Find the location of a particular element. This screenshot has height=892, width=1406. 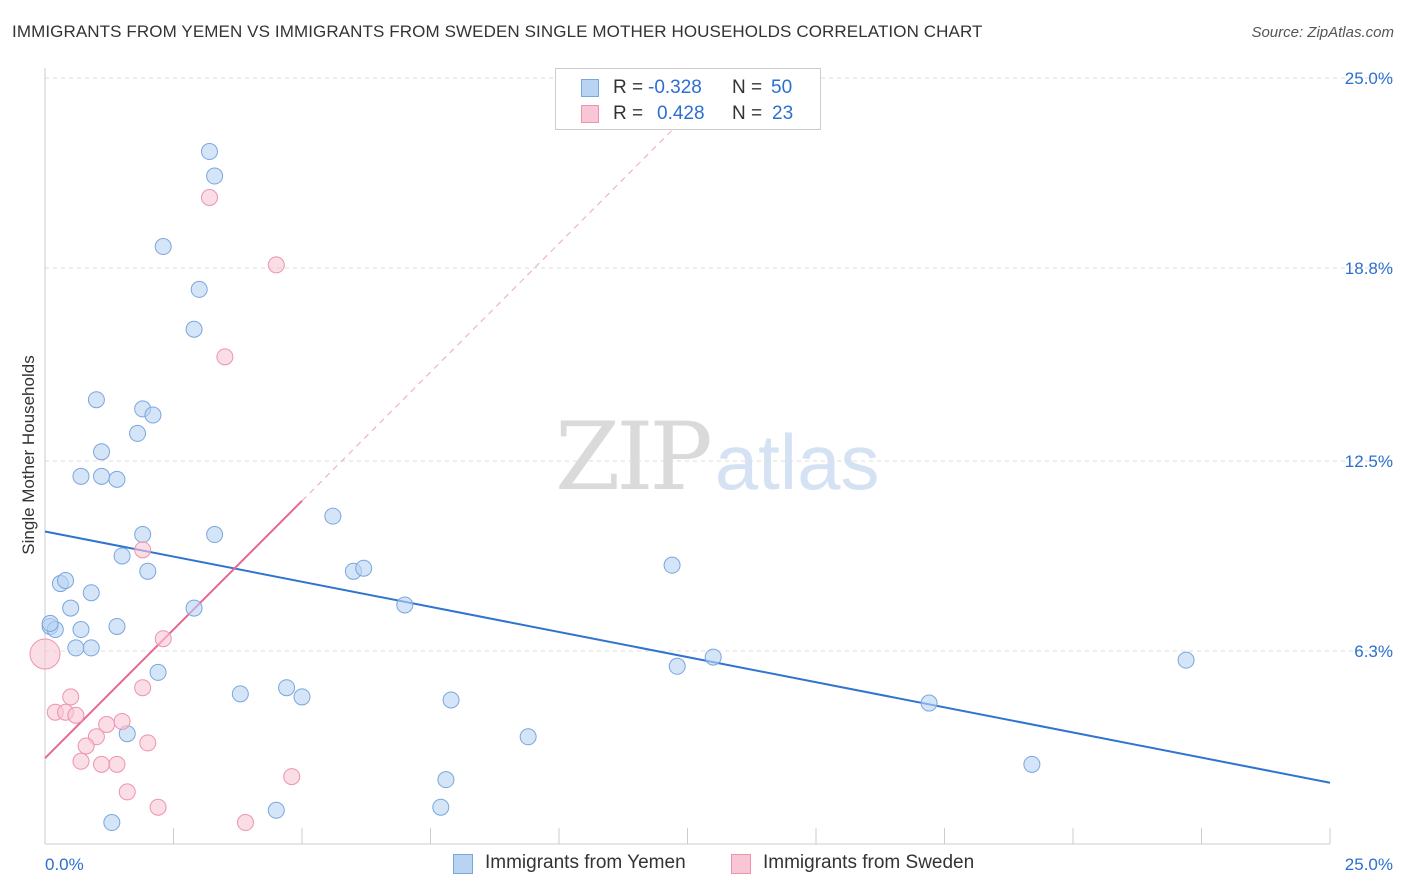

yemen-r-value: -0.328 is located at coordinates (675, 87).